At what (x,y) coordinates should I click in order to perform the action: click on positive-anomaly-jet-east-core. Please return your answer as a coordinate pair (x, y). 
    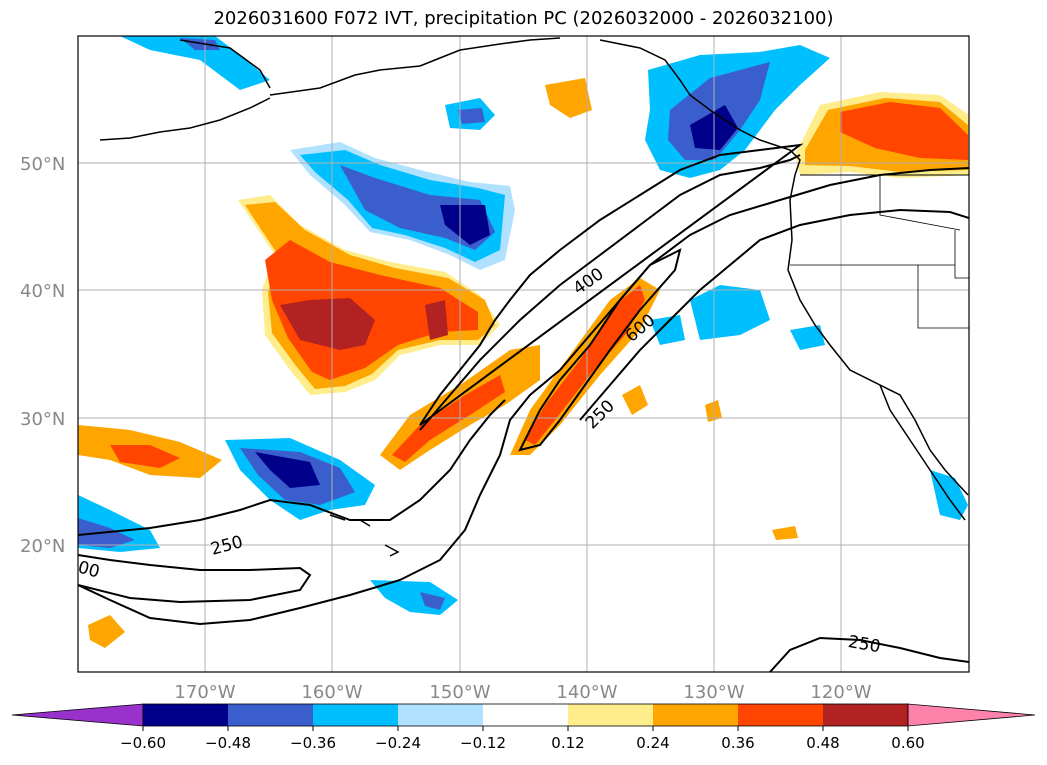
    Looking at the image, I should click on (585, 365).